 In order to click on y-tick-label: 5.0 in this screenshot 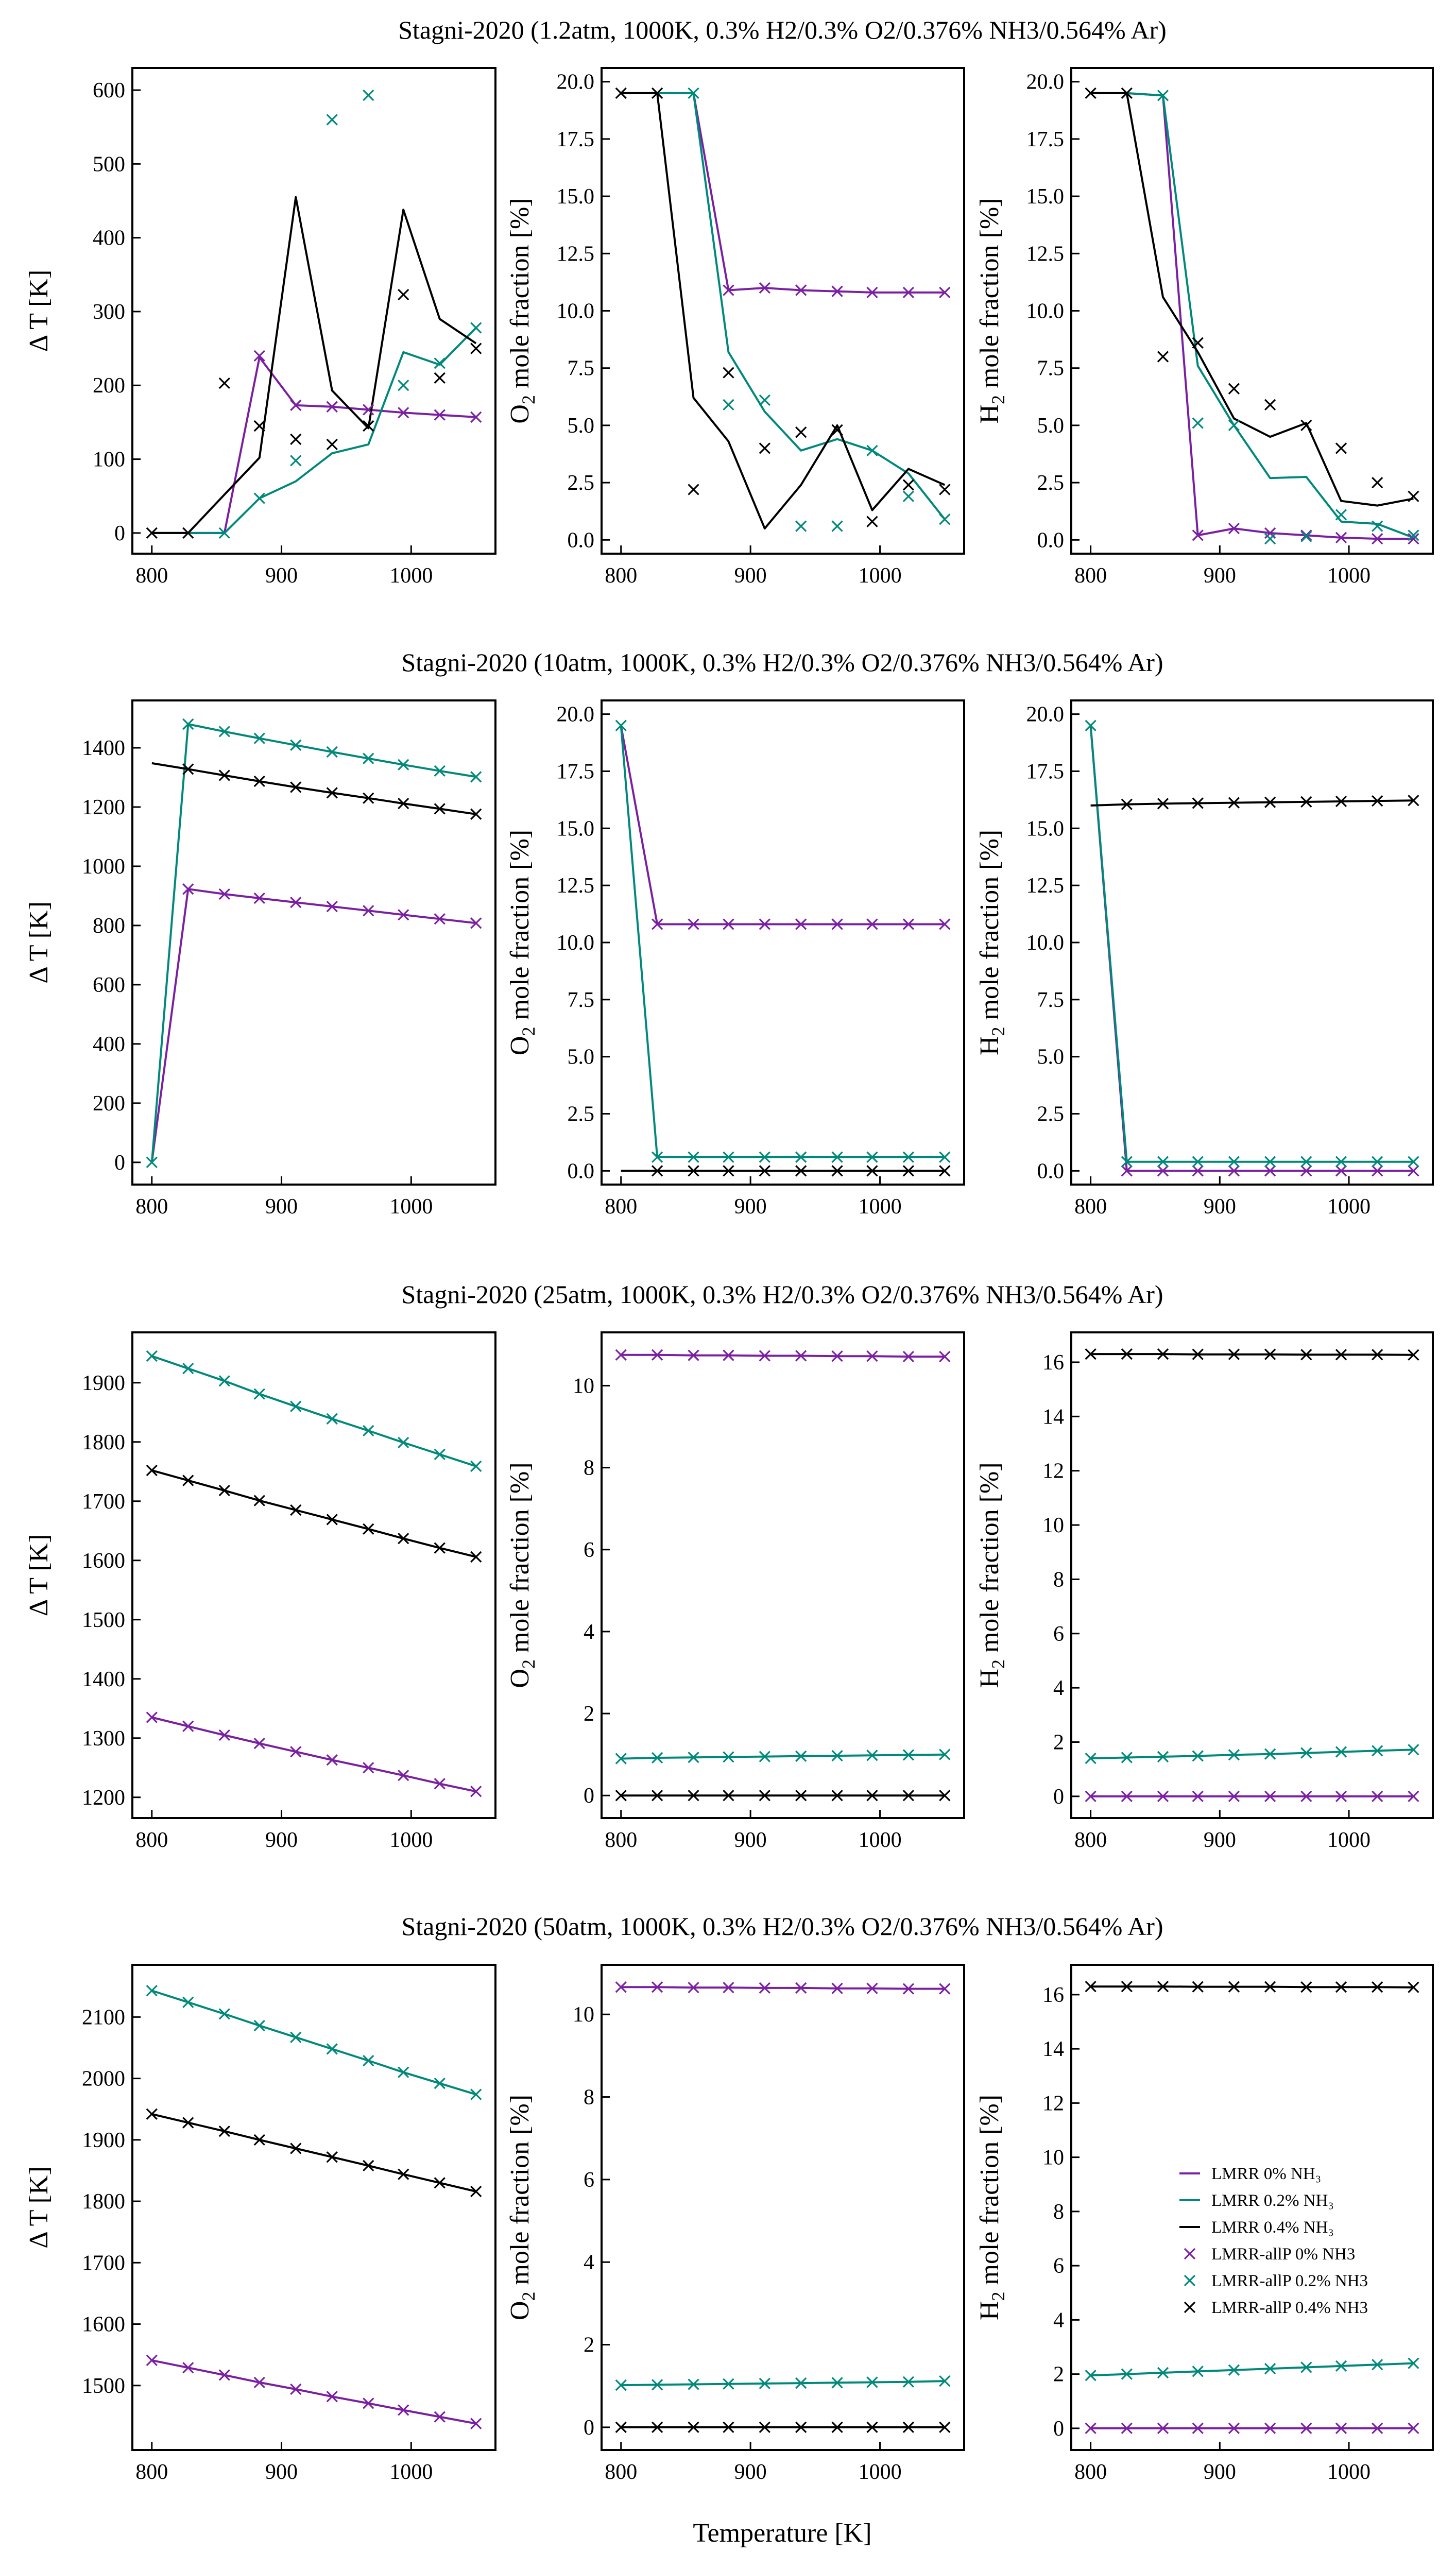, I will do `click(581, 1057)`.